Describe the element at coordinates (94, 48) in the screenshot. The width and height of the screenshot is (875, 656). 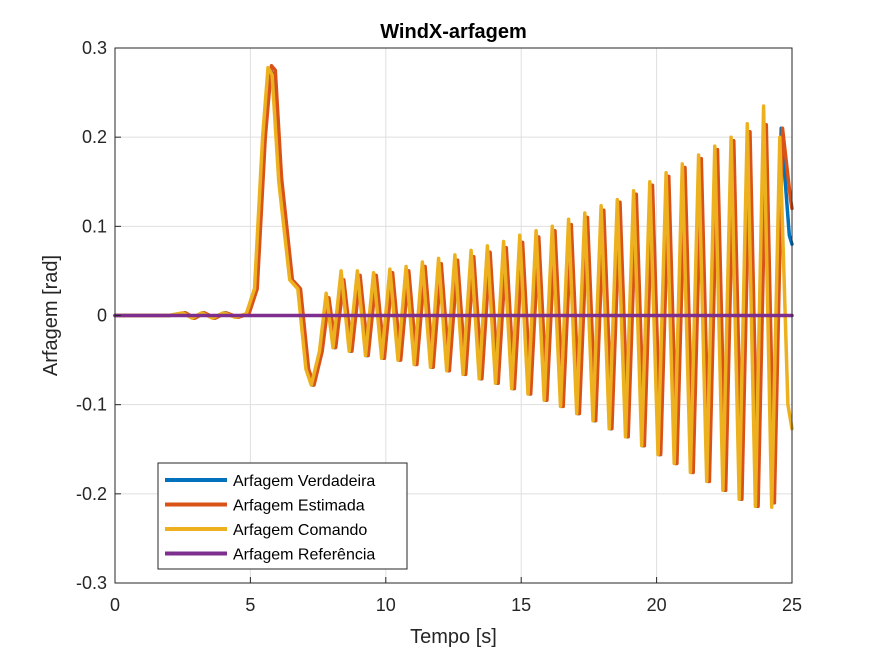
I see `y-tick-label: 0.3` at that location.